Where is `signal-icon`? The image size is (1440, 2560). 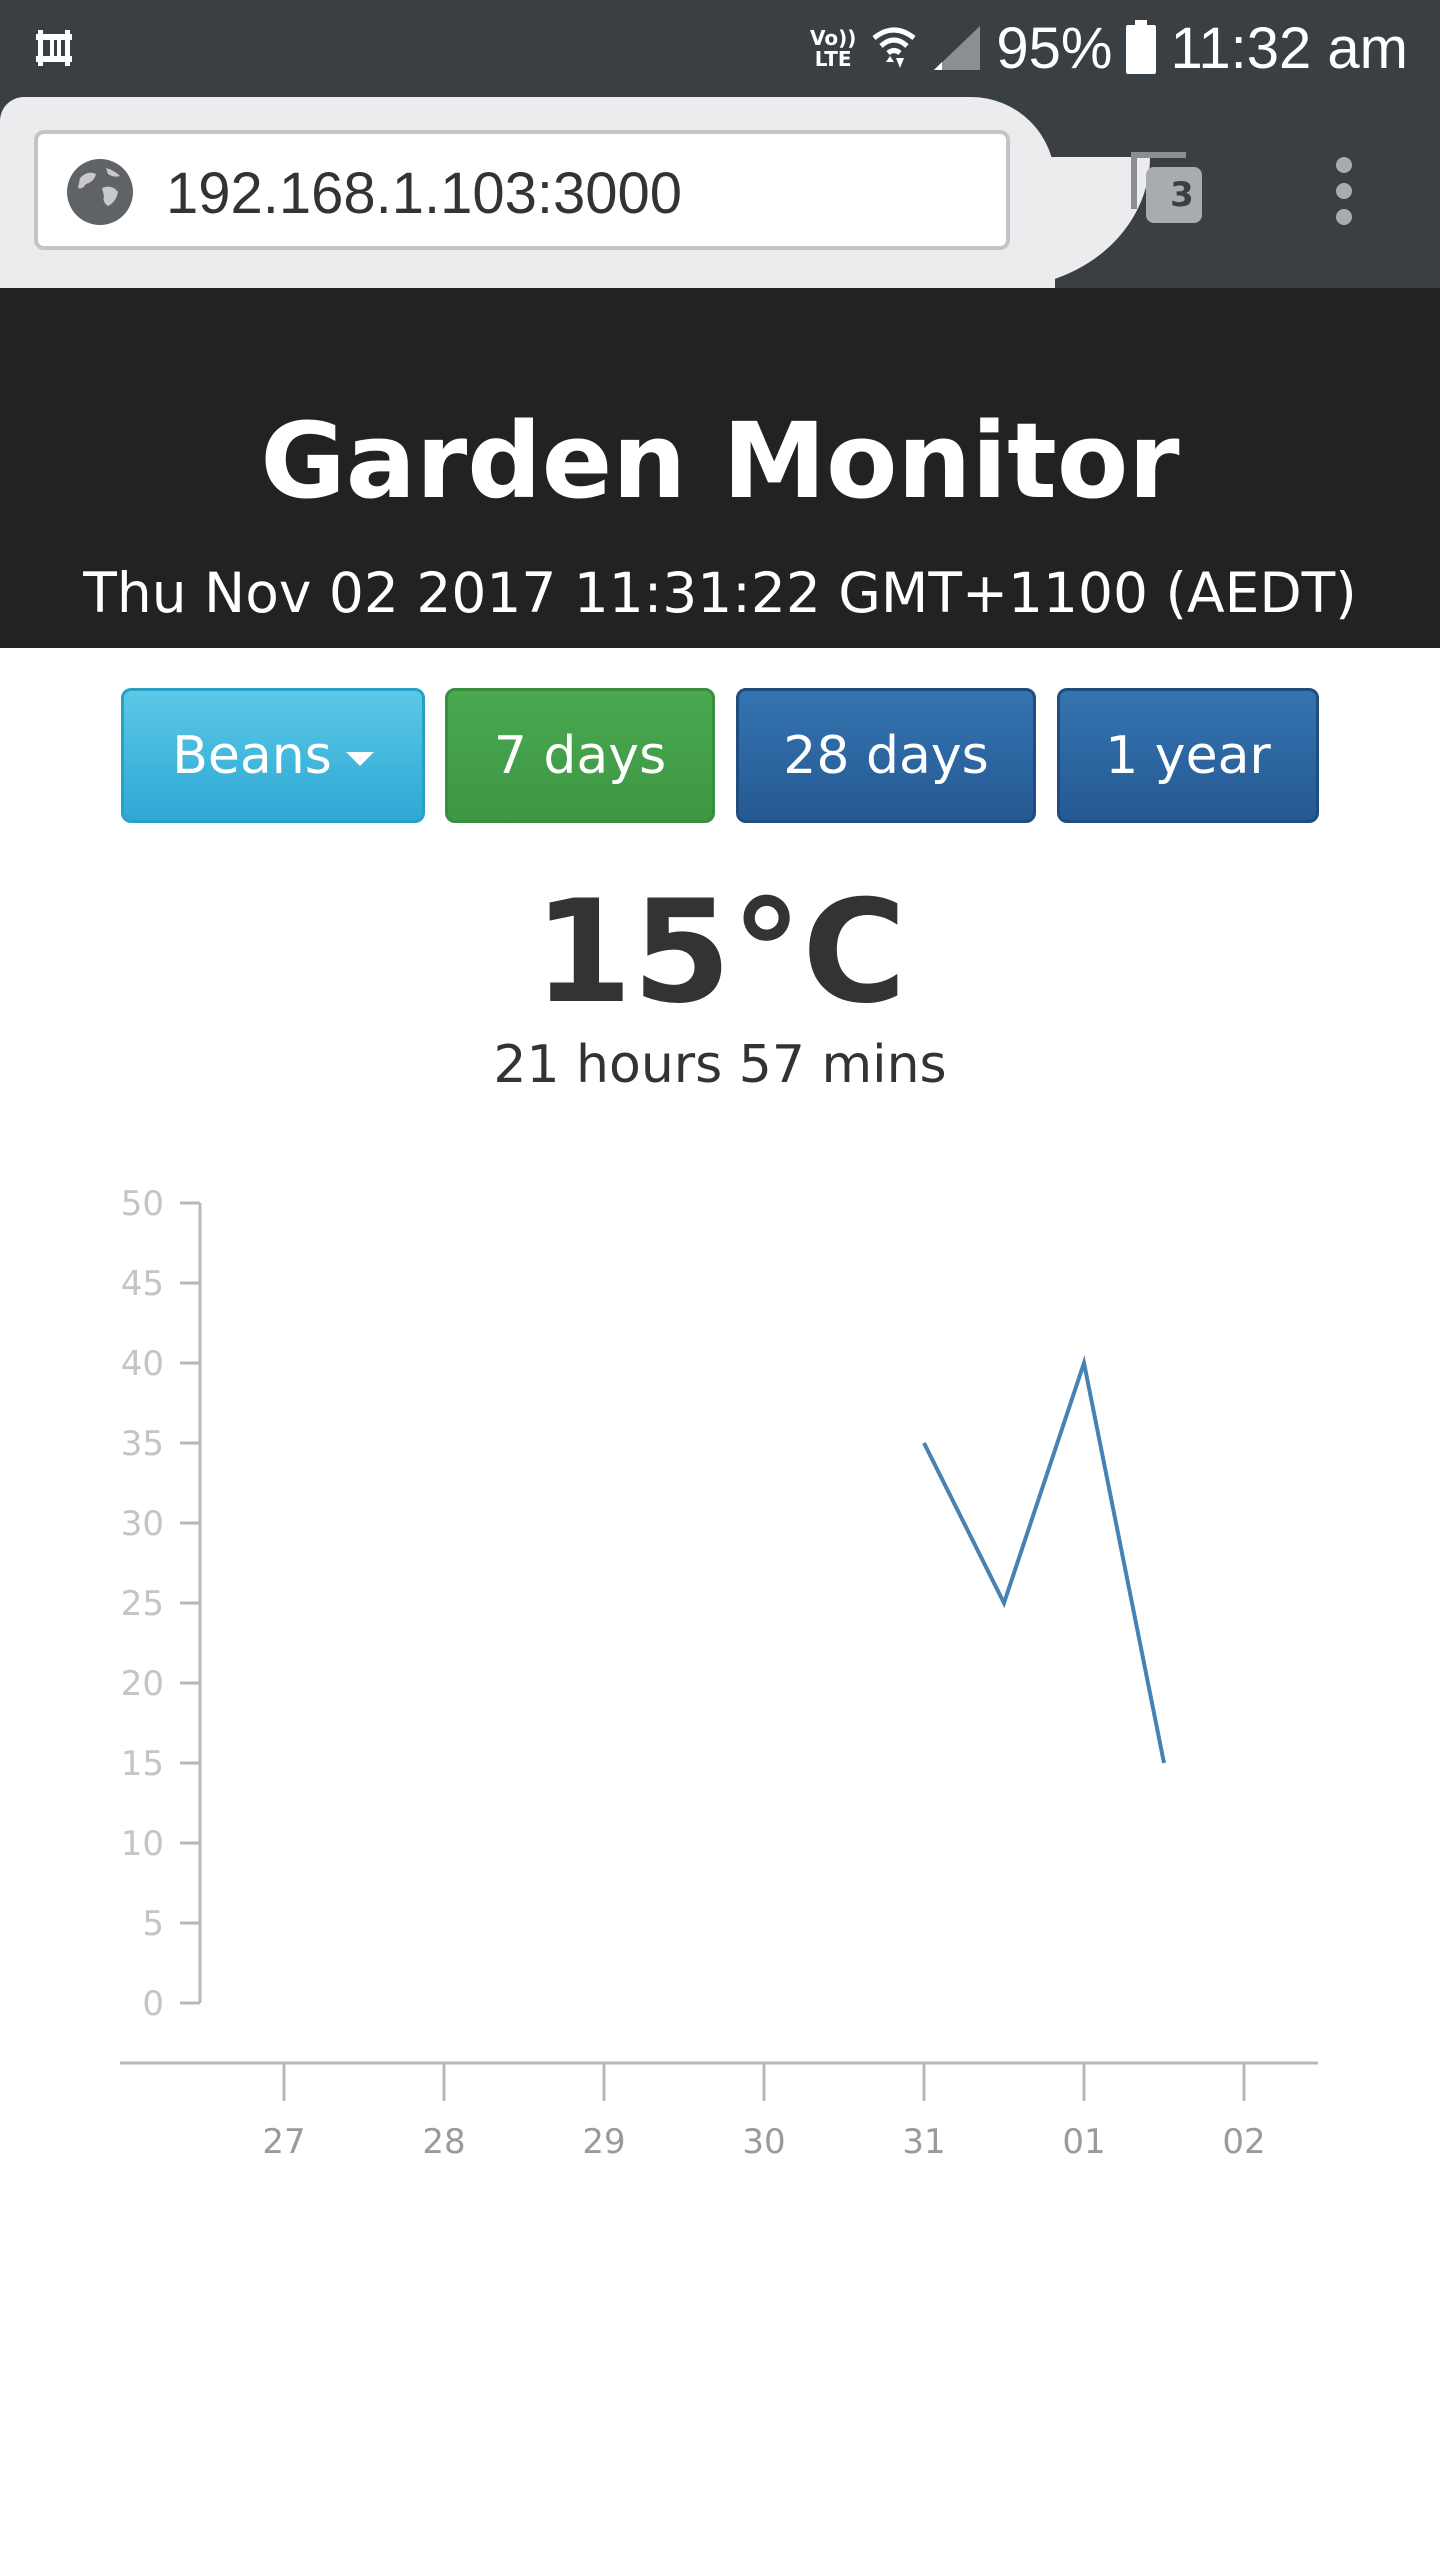 signal-icon is located at coordinates (957, 49).